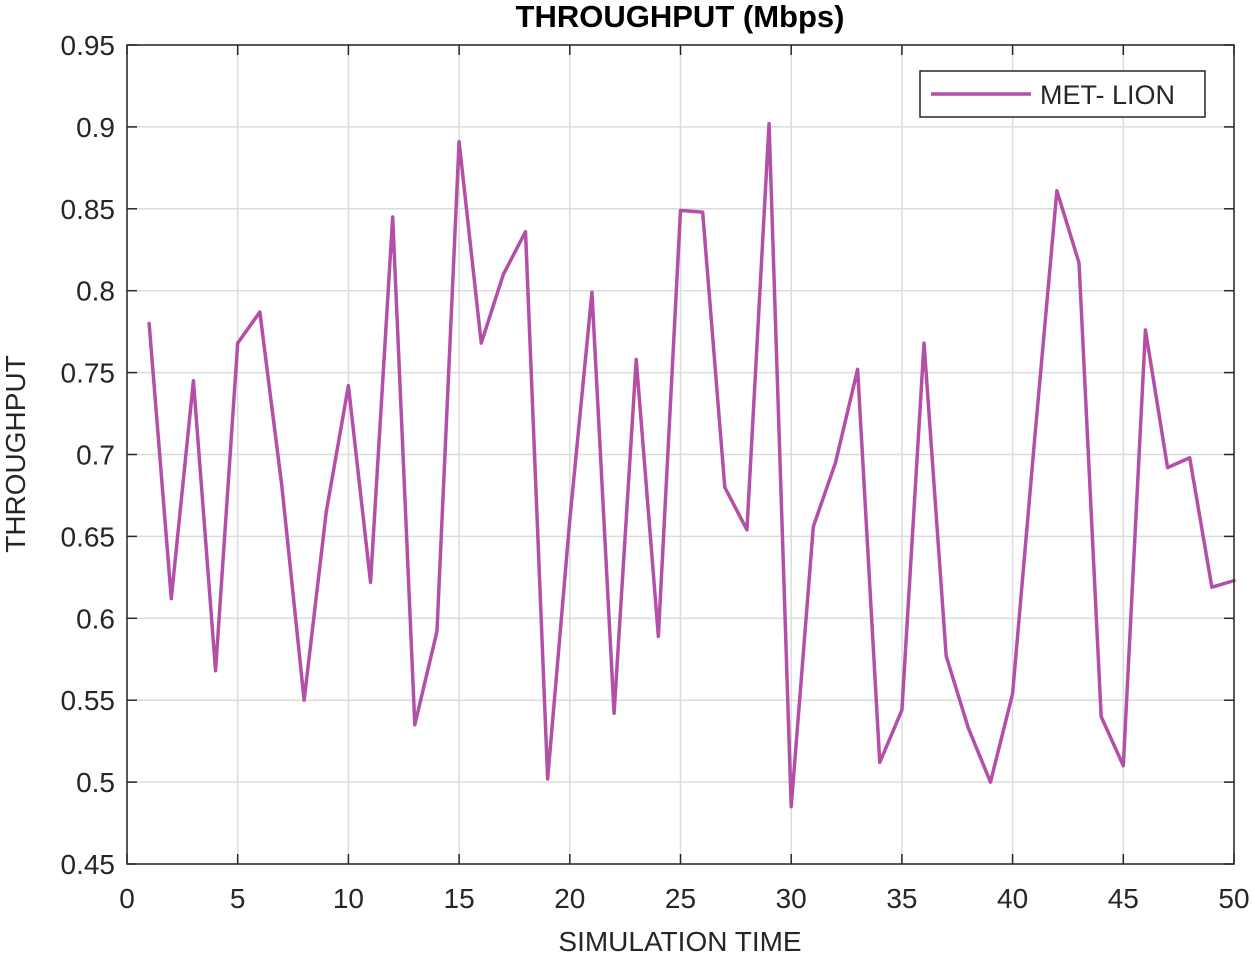  I want to click on legend-label: MET- LION, so click(1107, 95).